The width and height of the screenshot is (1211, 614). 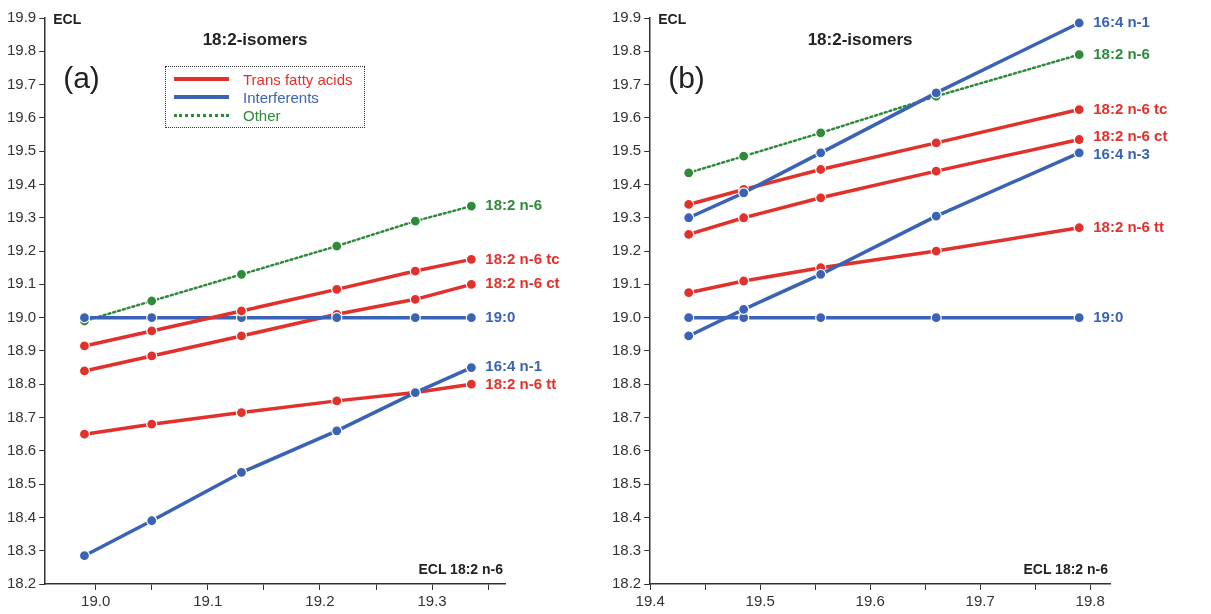 I want to click on annotation: Trans fatty acids, so click(x=298, y=79).